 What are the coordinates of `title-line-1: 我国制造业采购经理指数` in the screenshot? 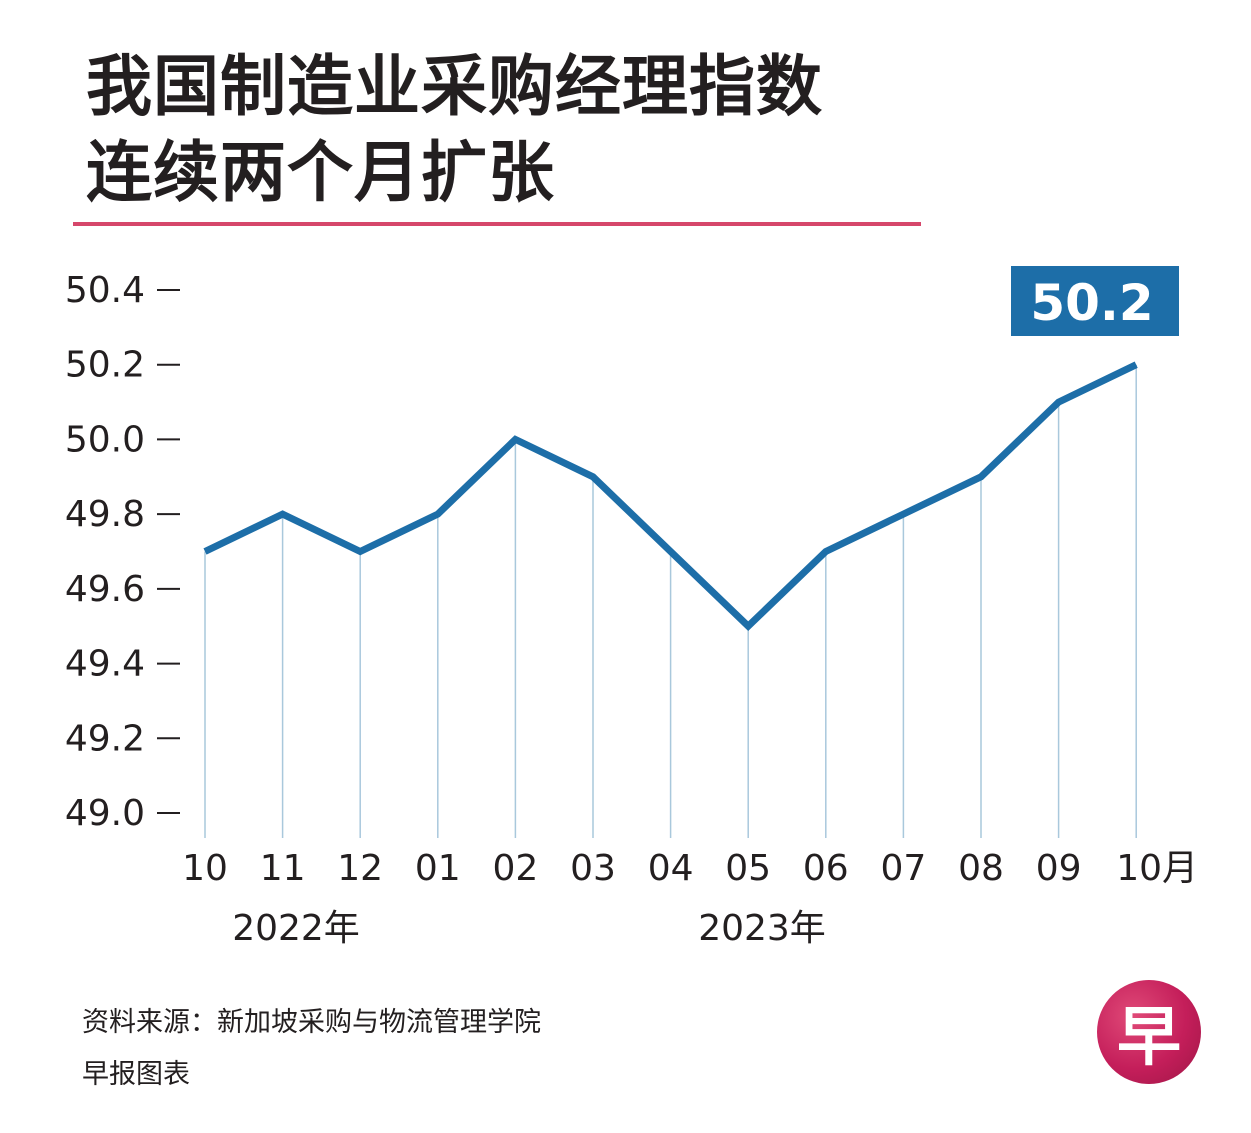 It's located at (454, 86).